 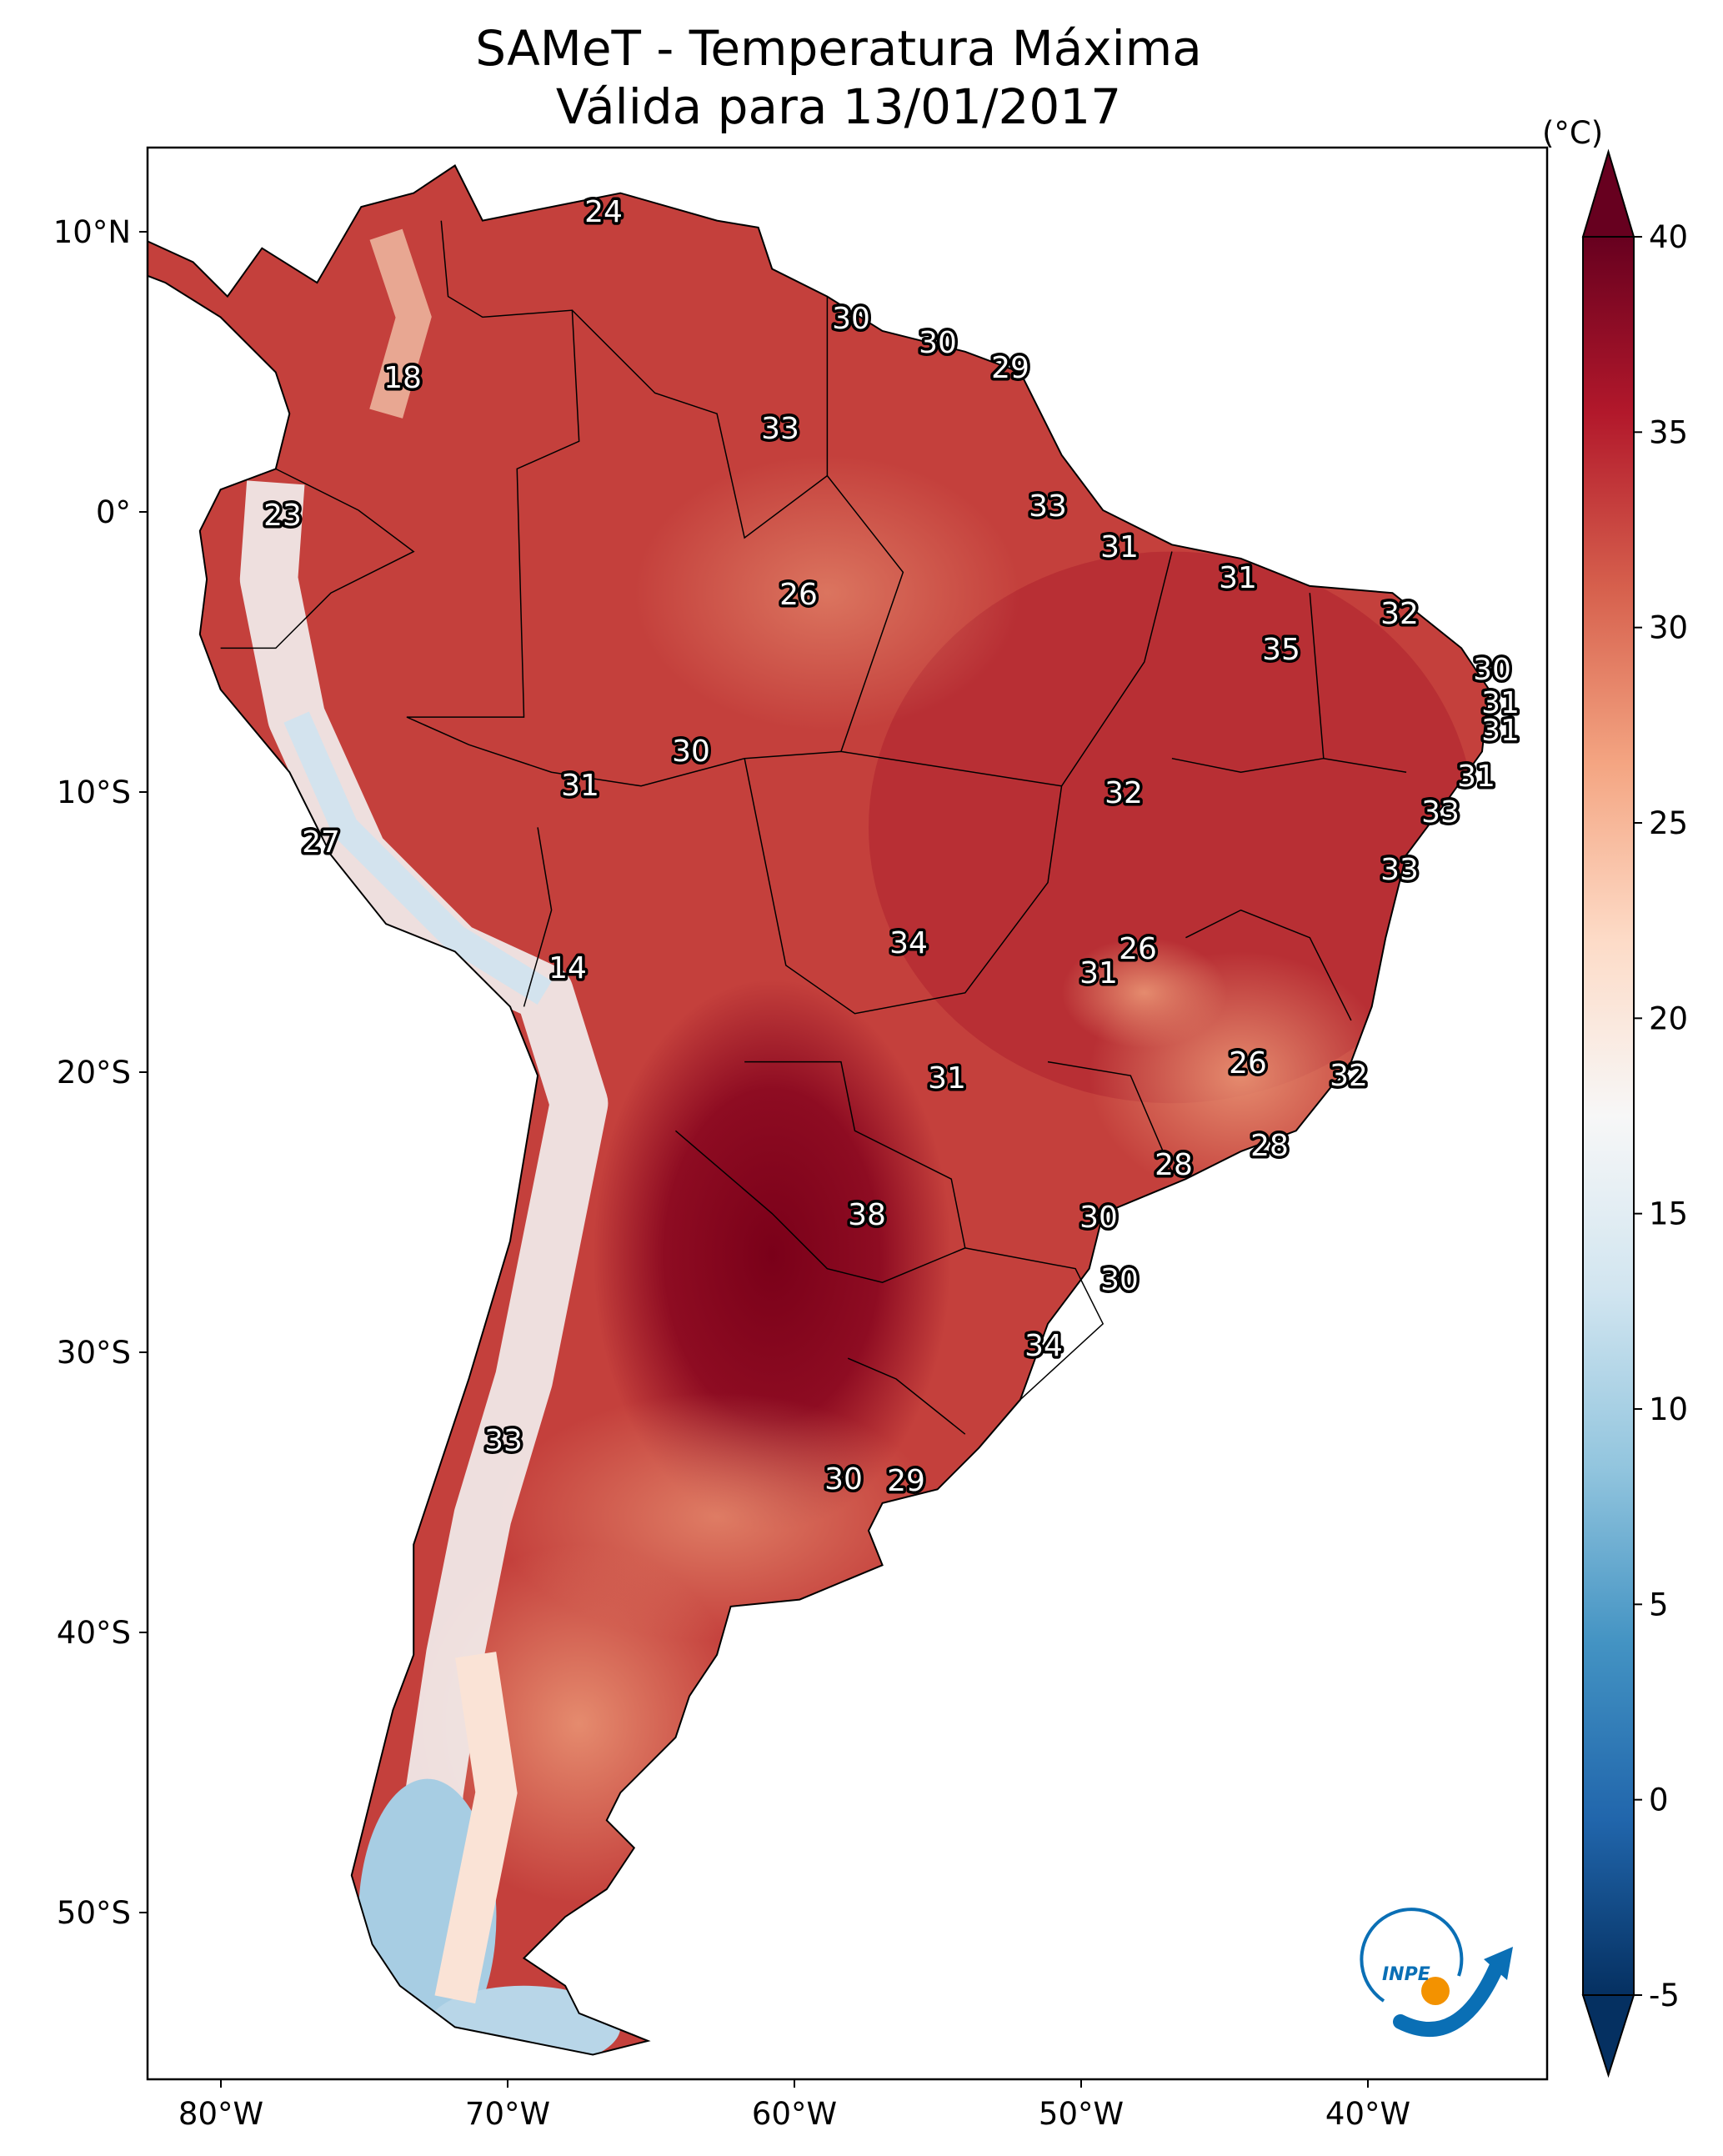 What do you see at coordinates (1668, 628) in the screenshot?
I see `colorbar-tick-label: 30` at bounding box center [1668, 628].